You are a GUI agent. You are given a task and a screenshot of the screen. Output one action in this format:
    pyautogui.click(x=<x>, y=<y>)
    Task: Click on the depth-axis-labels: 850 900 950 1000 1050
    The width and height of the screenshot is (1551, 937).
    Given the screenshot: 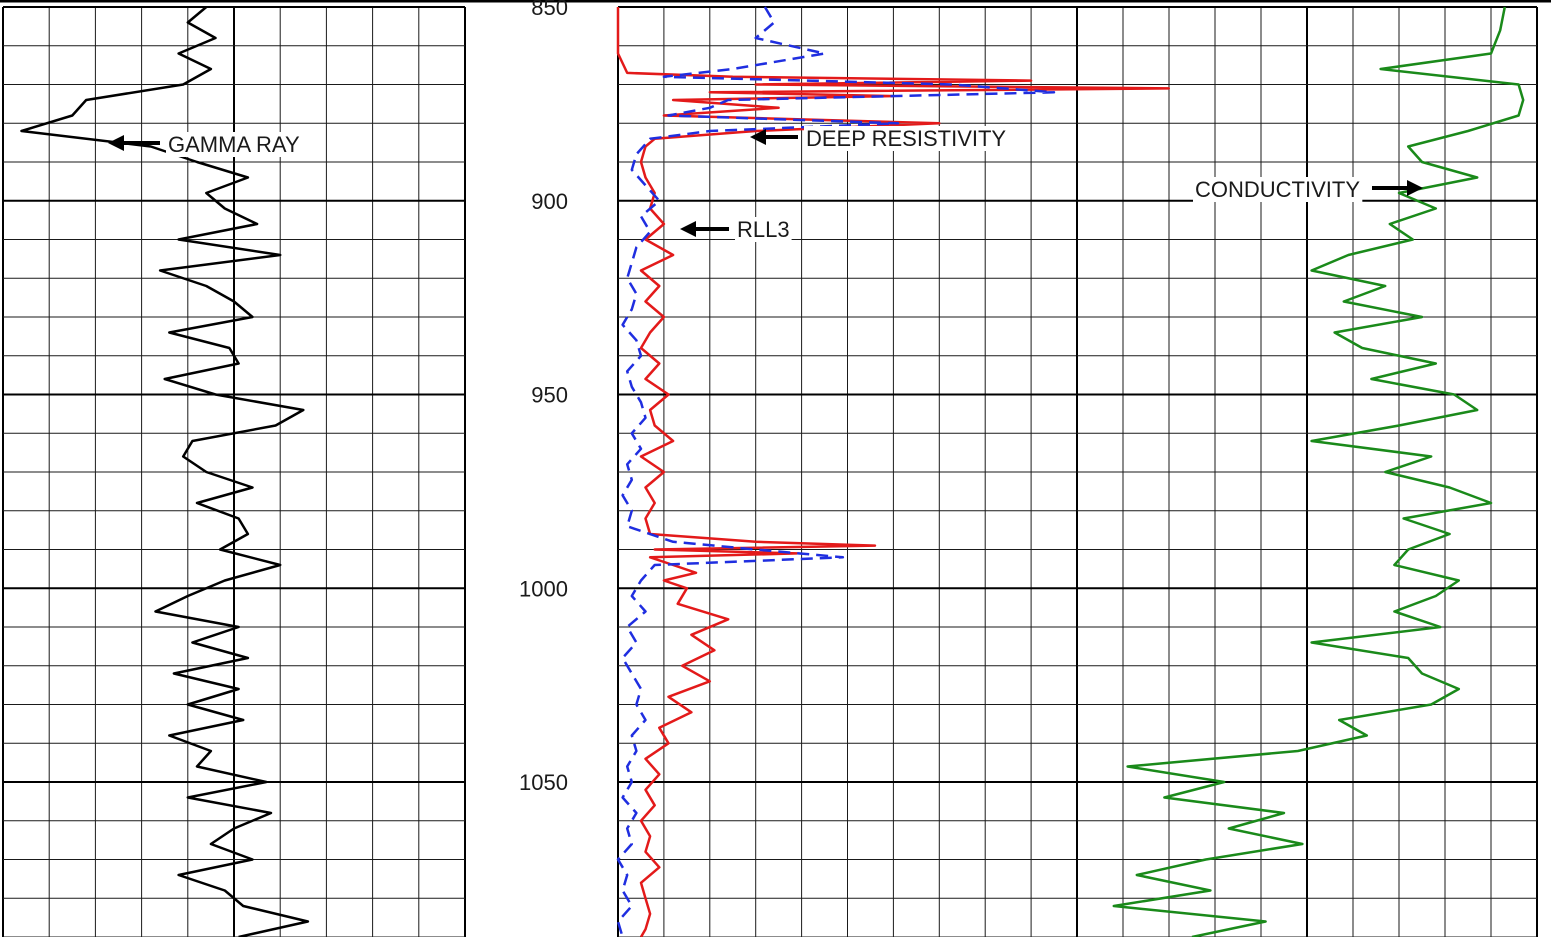 What is the action you would take?
    pyautogui.click(x=543, y=397)
    